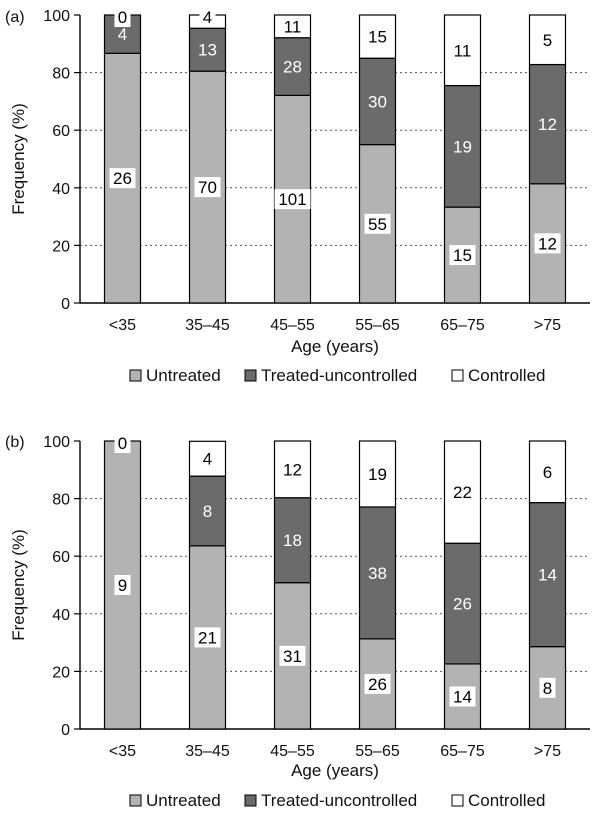 This screenshot has height=827, width=600. I want to click on x-tick-label: 65–75, so click(462, 751).